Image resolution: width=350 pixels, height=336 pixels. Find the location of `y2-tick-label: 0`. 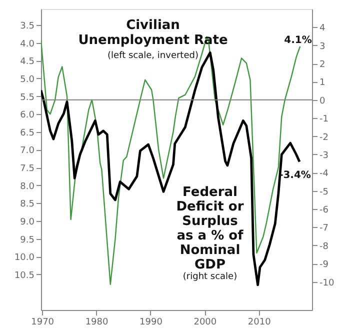

y2-tick-label: 0 is located at coordinates (323, 101).